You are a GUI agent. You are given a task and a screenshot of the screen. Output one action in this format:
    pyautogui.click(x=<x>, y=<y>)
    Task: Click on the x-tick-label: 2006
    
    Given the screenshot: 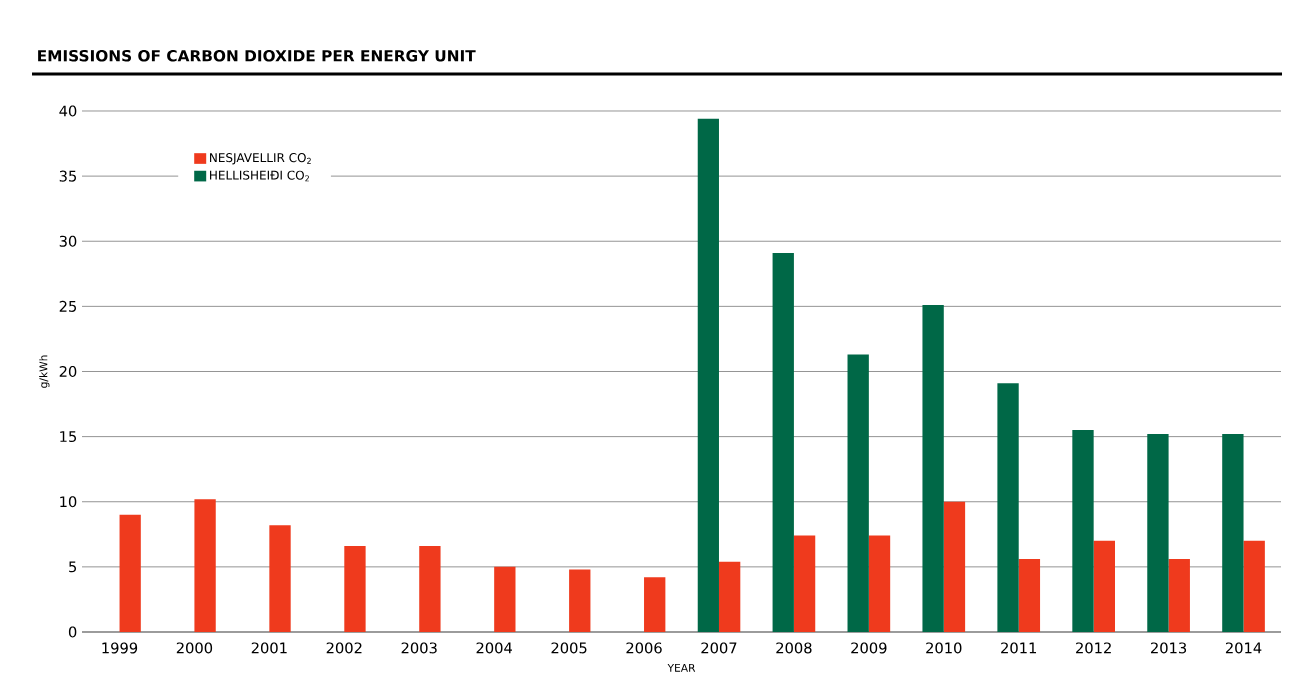 What is the action you would take?
    pyautogui.click(x=644, y=648)
    